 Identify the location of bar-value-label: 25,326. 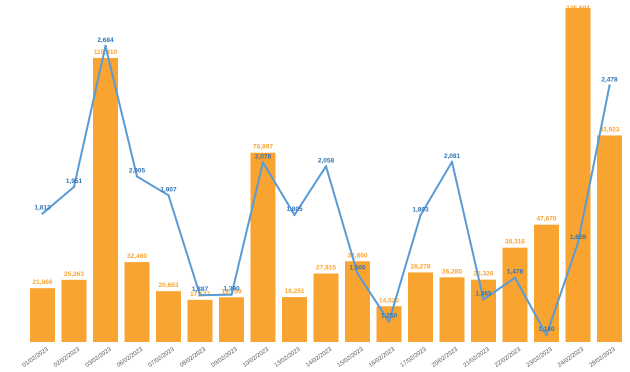
(484, 274).